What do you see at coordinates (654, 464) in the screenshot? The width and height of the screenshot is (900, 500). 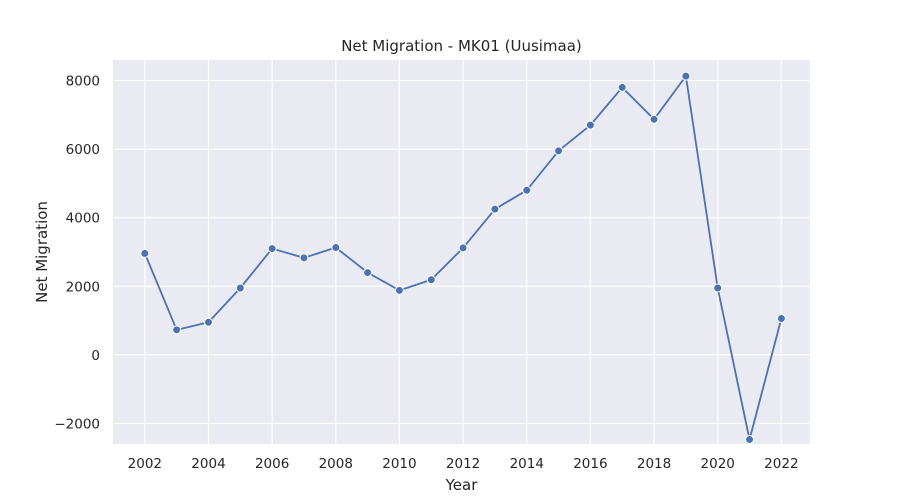 I see `x-tick-label: 2018` at bounding box center [654, 464].